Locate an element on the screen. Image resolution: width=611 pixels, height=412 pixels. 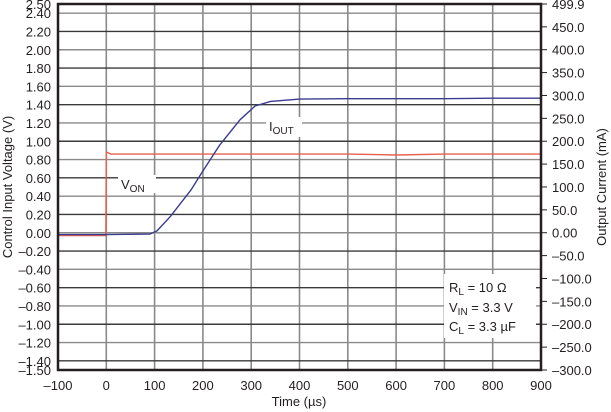
y-tick-label: –0.60 is located at coordinates (34, 288).